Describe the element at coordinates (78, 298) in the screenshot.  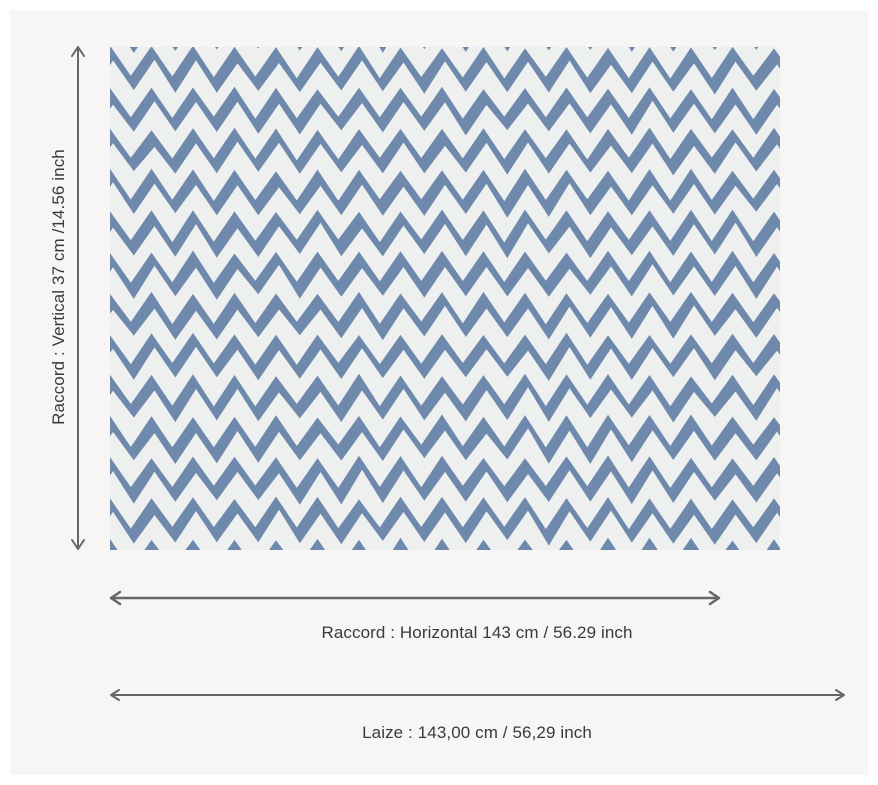
I see `vertical-repeat-arrow-icon` at that location.